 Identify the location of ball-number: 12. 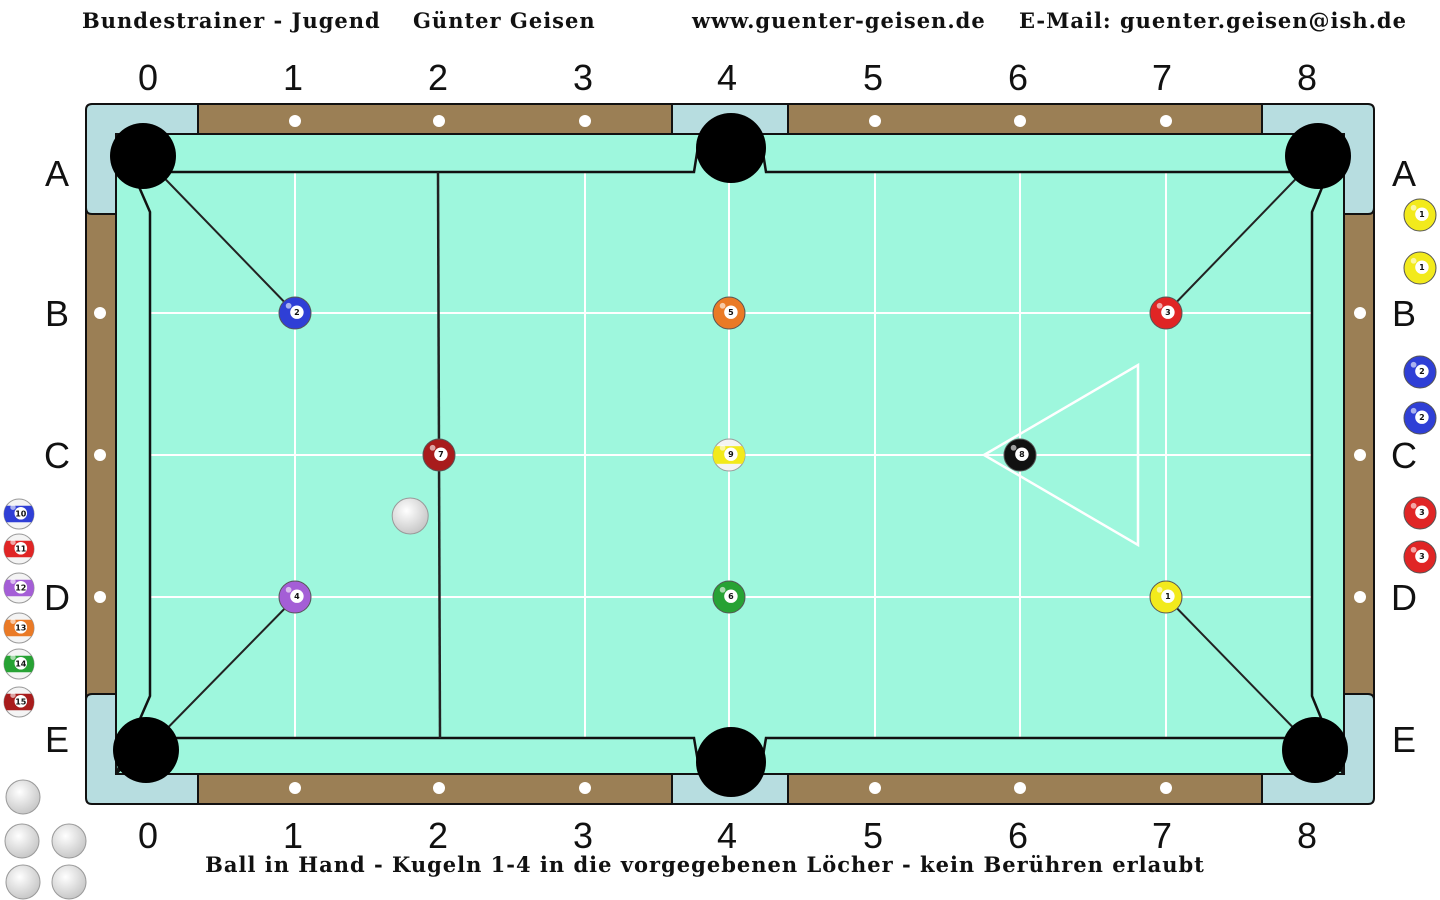
(20, 587).